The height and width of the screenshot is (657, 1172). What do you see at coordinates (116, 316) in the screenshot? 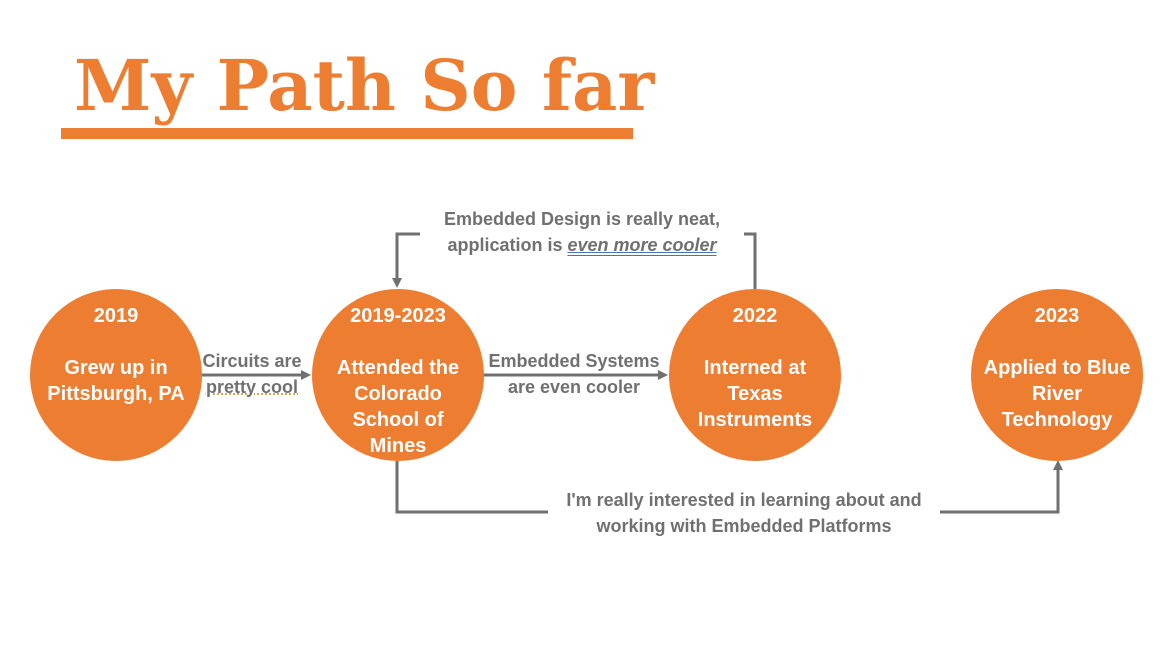
I see `node-year: 2019` at bounding box center [116, 316].